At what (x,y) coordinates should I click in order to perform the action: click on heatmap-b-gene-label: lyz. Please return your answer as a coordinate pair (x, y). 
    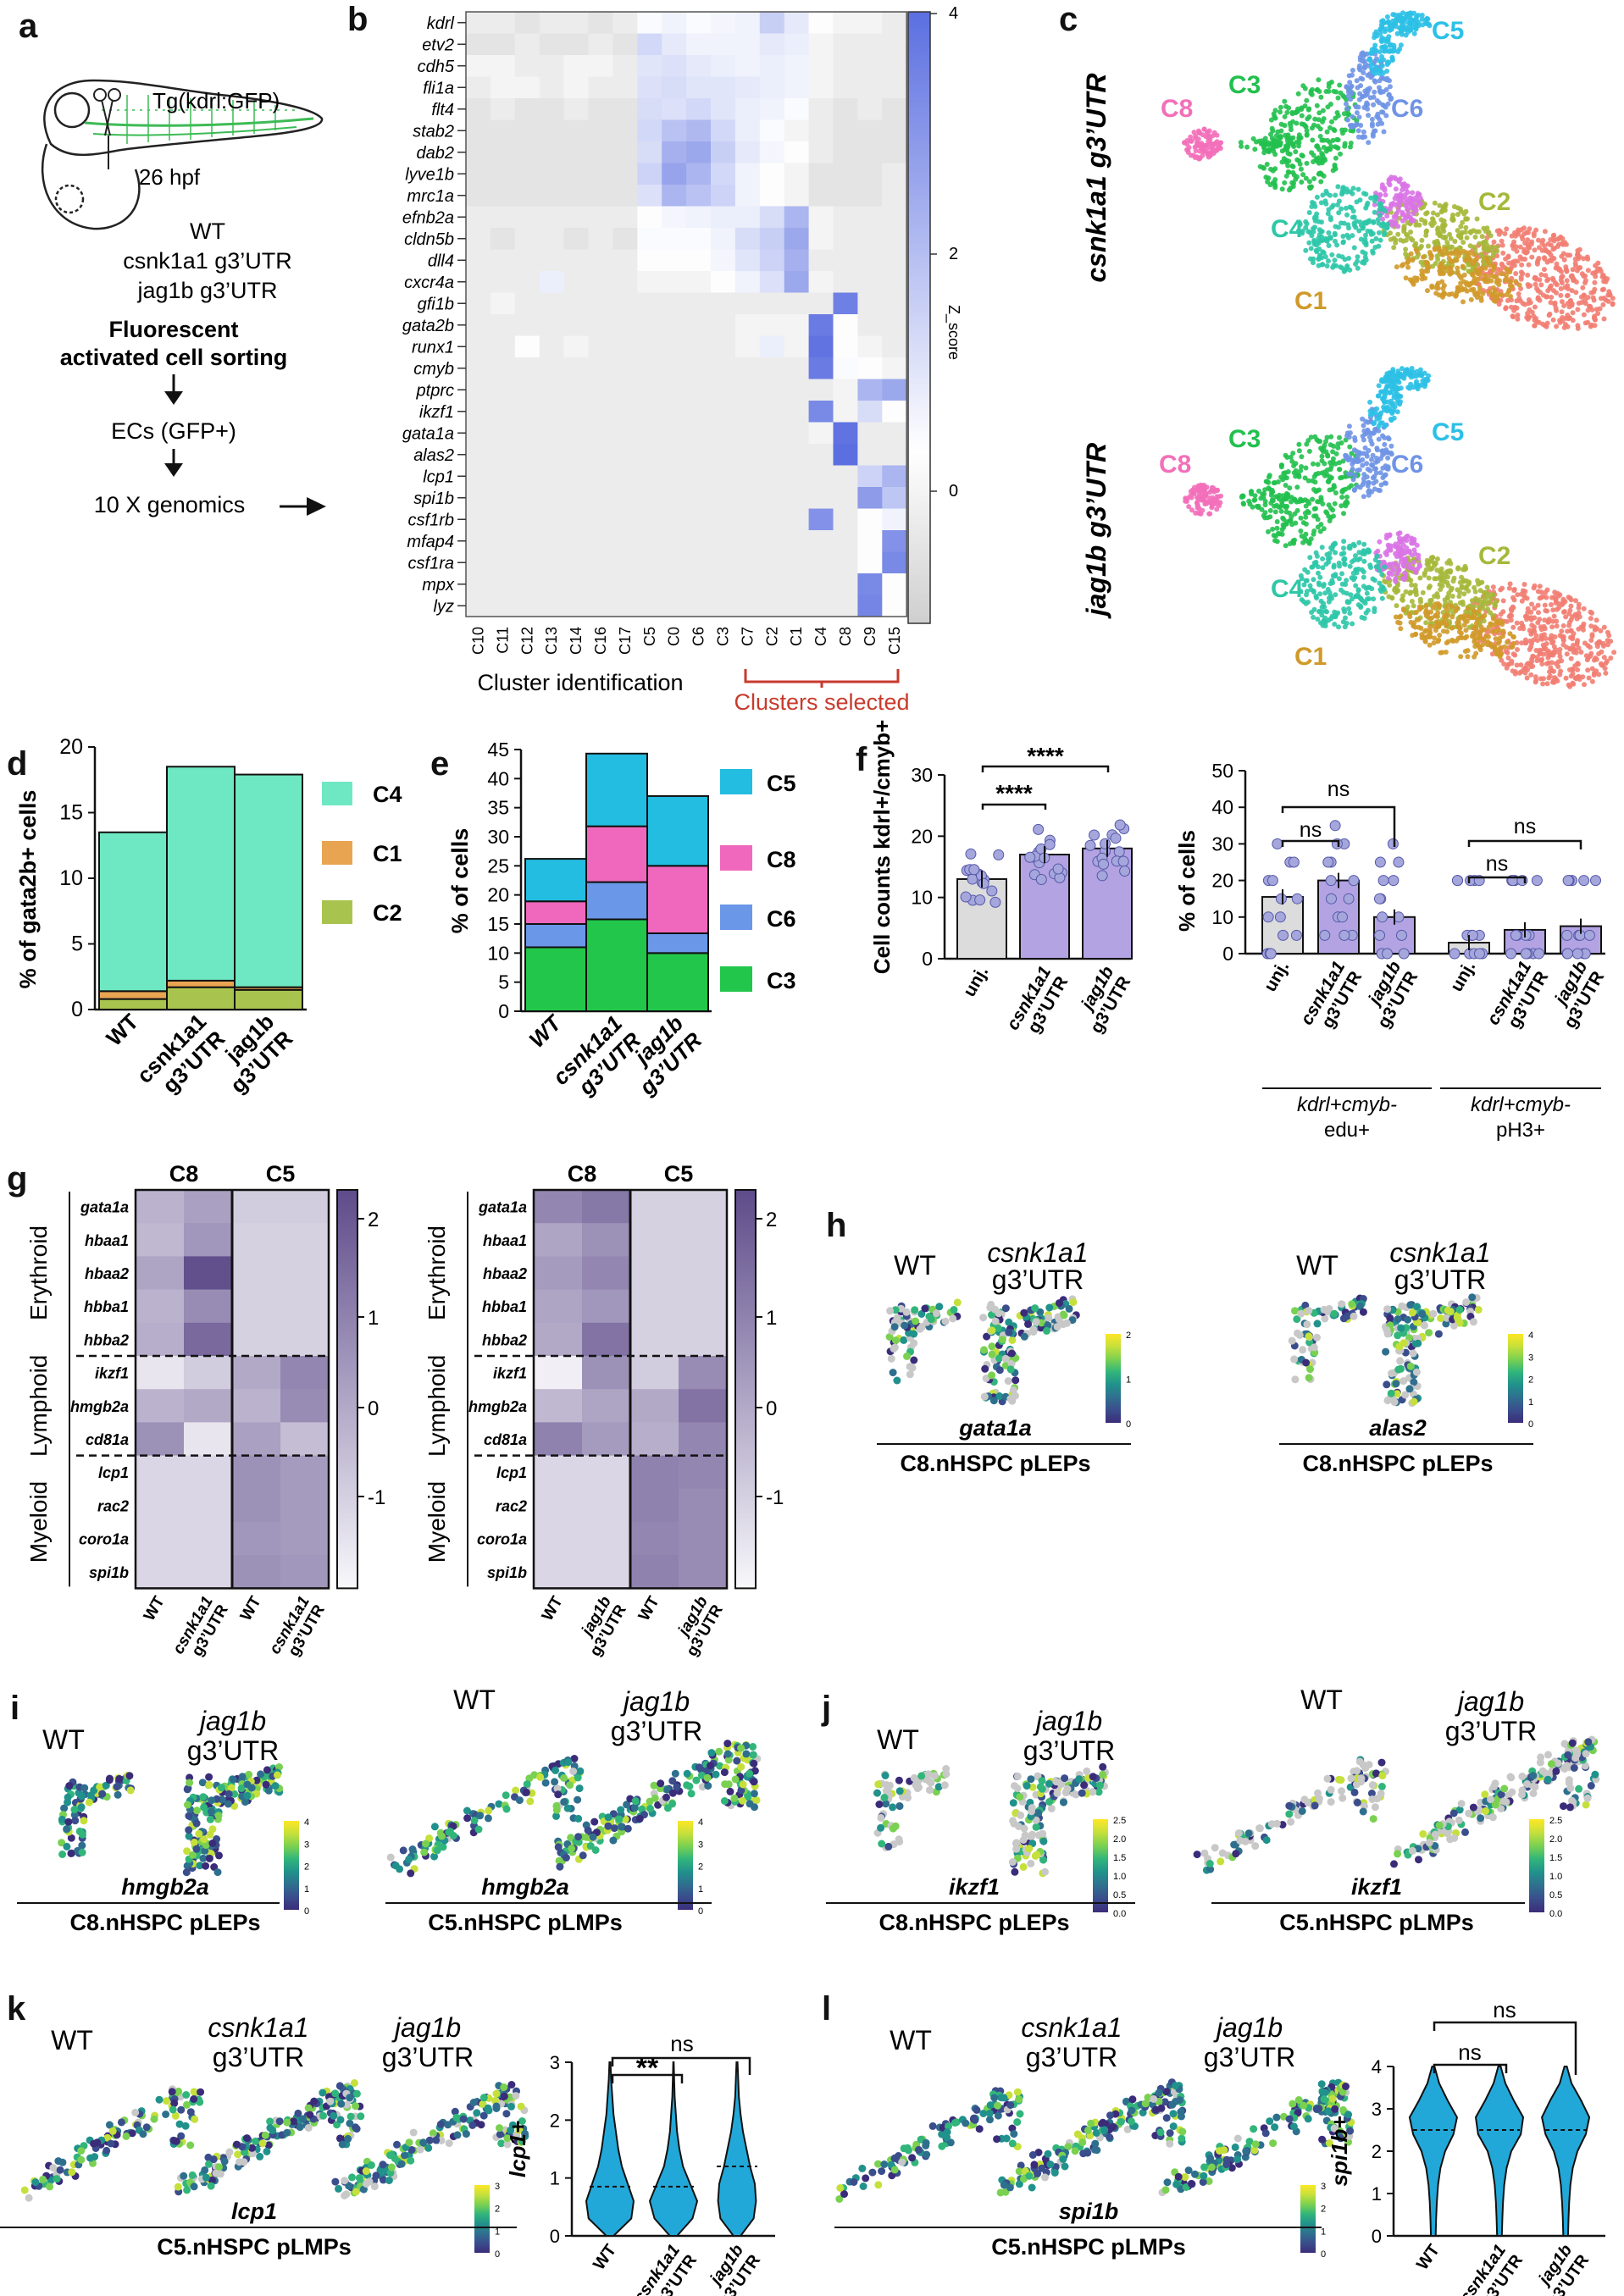
    Looking at the image, I should click on (444, 606).